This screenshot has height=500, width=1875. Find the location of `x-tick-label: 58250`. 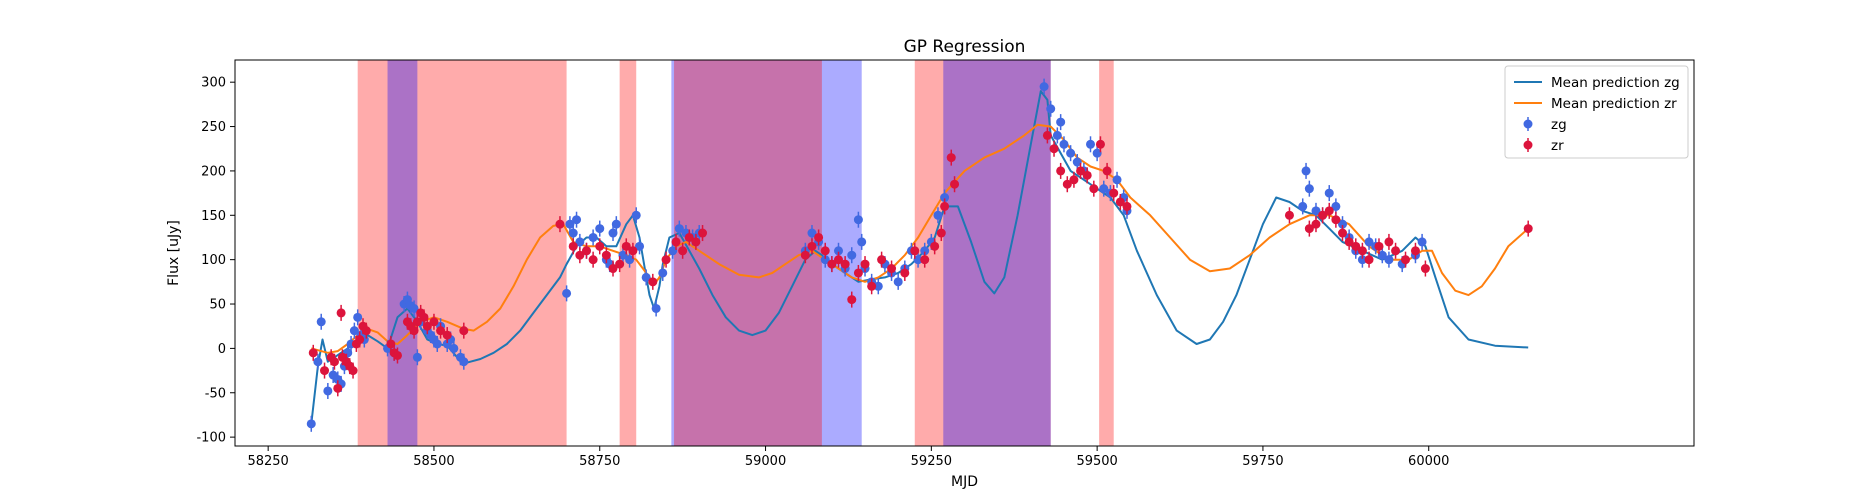

x-tick-label: 58250 is located at coordinates (267, 461).